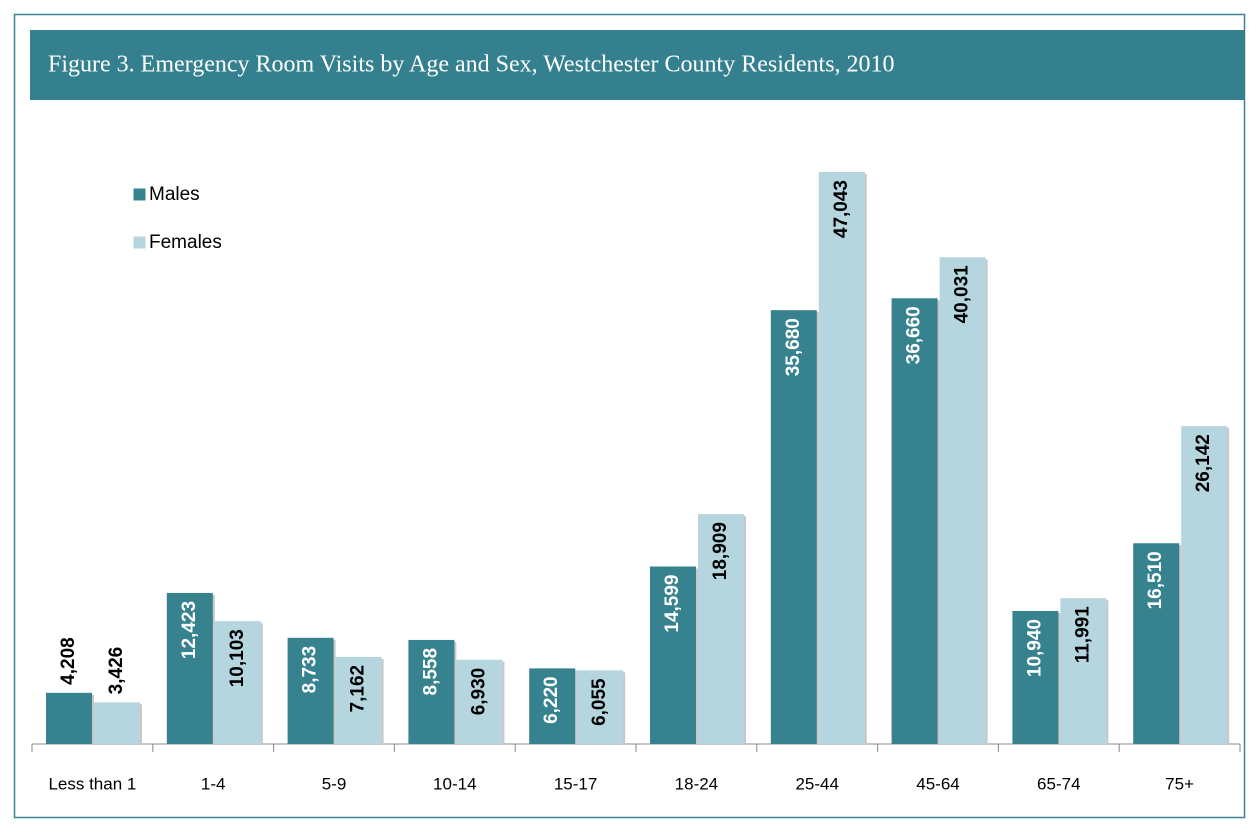  Describe the element at coordinates (430, 672) in the screenshot. I see `data-label: 8,558` at that location.